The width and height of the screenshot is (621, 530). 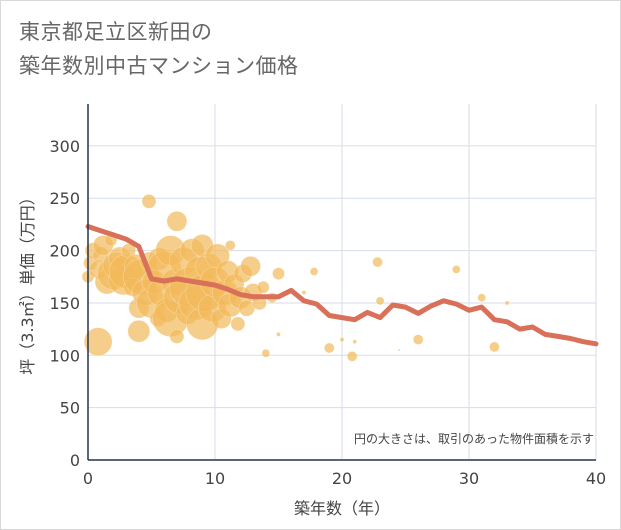 I want to click on bubble-size-note: 円の大きさは、取引のあった物件面積を示す, so click(x=474, y=438).